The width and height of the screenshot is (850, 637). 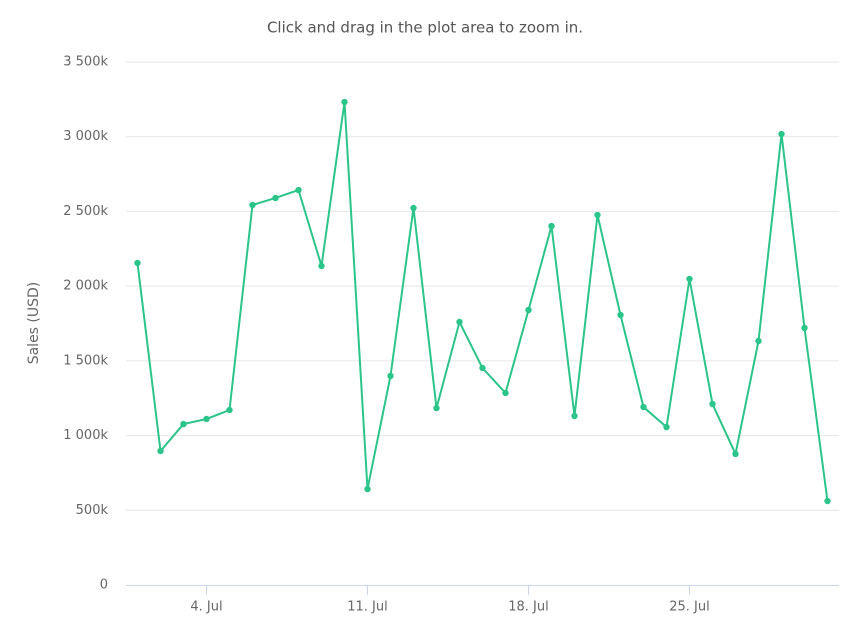 What do you see at coordinates (689, 607) in the screenshot?
I see `x-tick-label: 25. Jul` at bounding box center [689, 607].